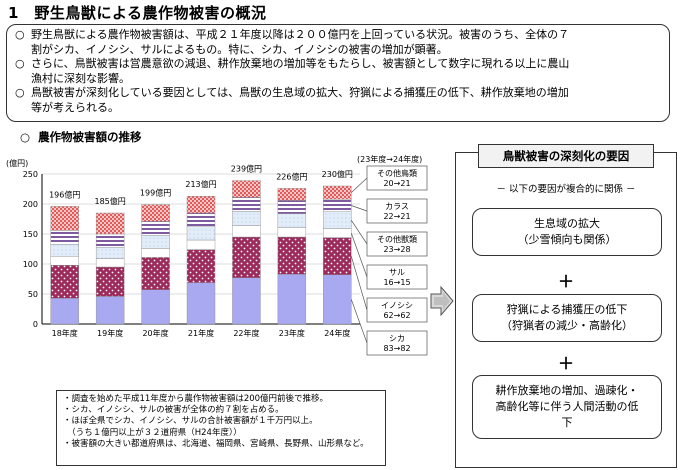 This screenshot has height=470, width=680. What do you see at coordinates (567, 318) in the screenshot?
I see `factor-hunting-pressure: 狩猟による捕獲圧の低下 （狩猟者の減少・高齢化）` at bounding box center [567, 318].